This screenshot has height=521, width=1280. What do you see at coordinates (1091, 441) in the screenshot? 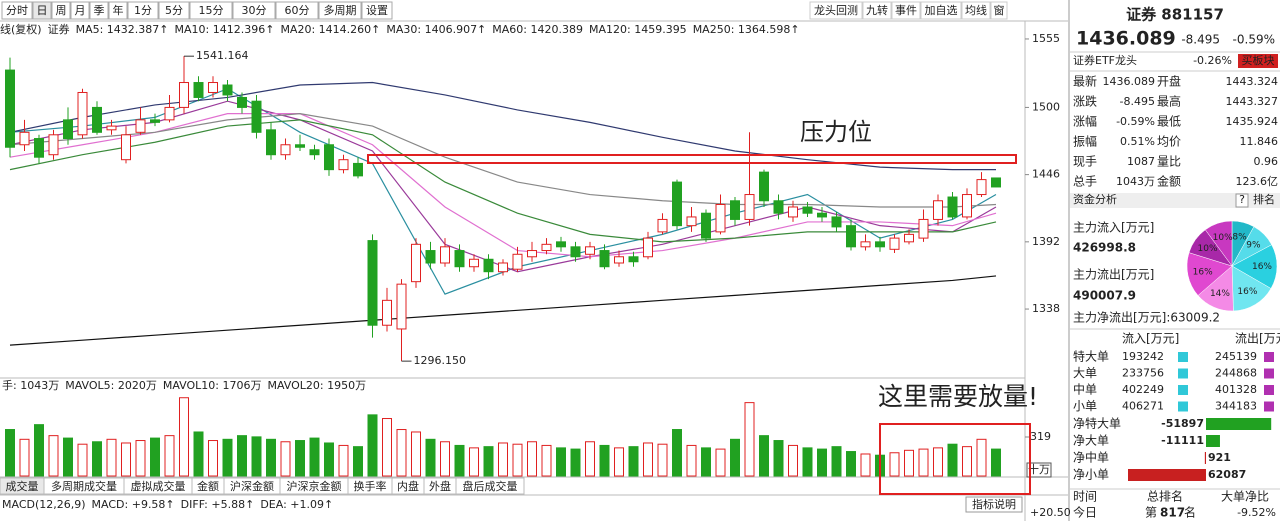
I see `net-label: 净大单` at bounding box center [1091, 441].